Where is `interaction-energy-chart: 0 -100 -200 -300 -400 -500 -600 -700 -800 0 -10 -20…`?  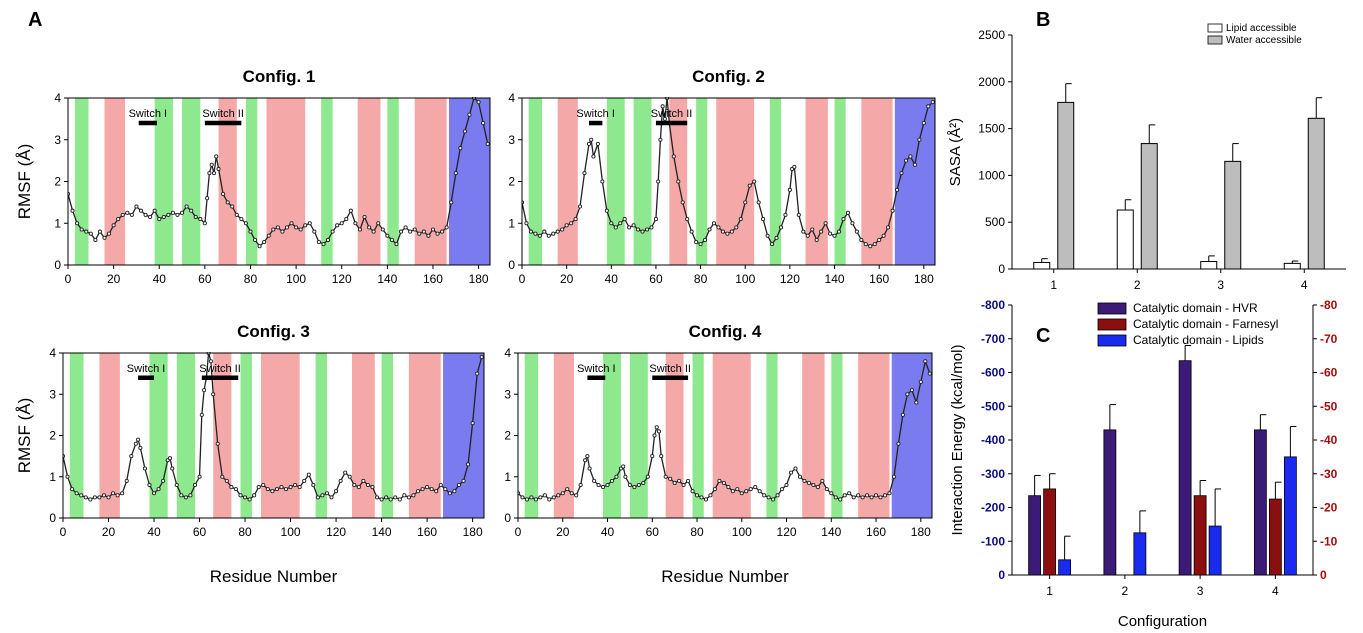 interaction-energy-chart: 0 -100 -200 -300 -400 -500 -600 -700 -800 0 -10 -20… is located at coordinates (1143, 464).